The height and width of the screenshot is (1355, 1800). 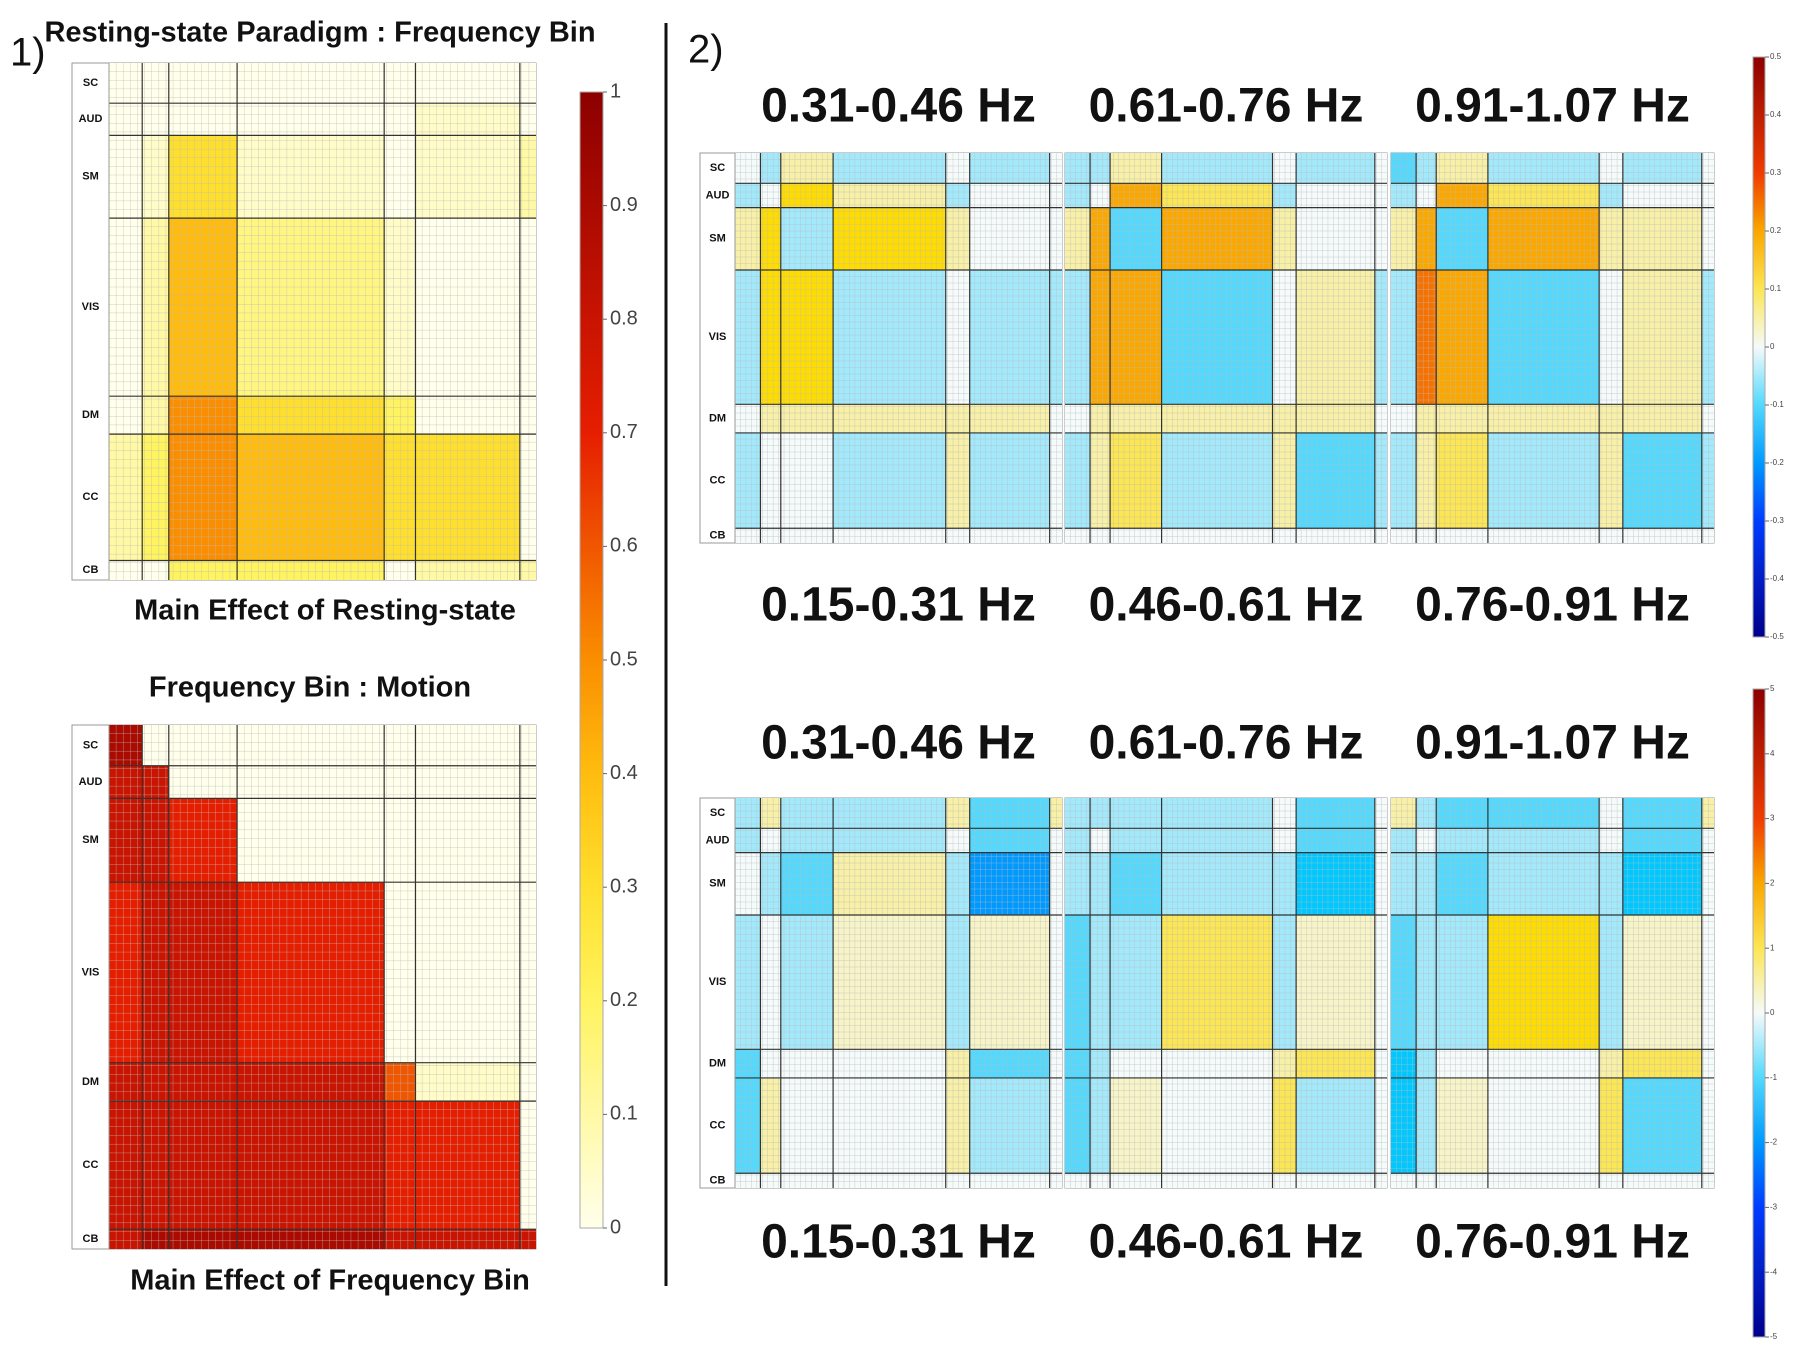 I want to click on colorbar-tick-label: 4, so click(x=1772, y=753).